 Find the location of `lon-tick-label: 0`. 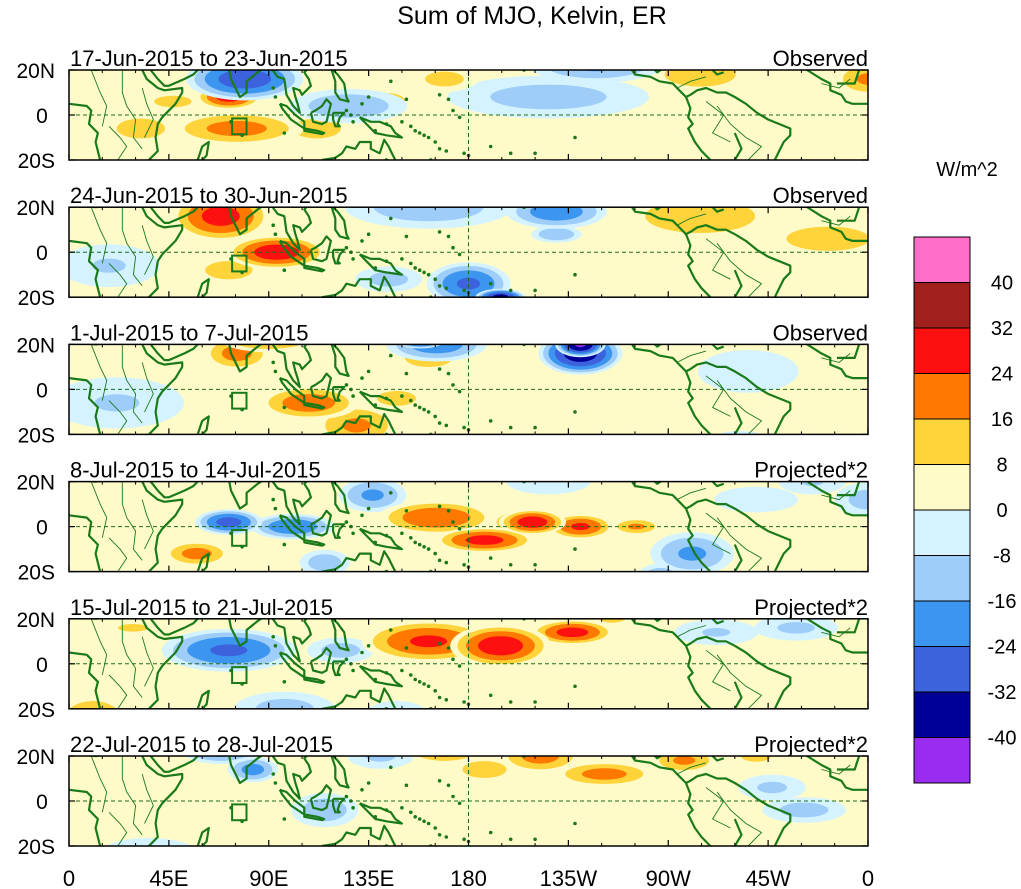

lon-tick-label: 0 is located at coordinates (69, 877).